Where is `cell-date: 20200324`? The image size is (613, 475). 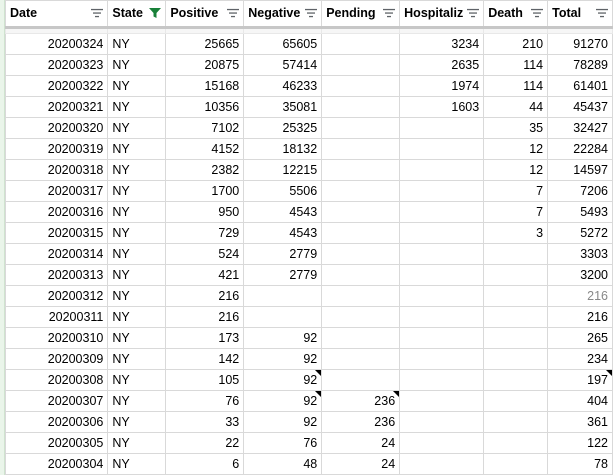 cell-date: 20200324 is located at coordinates (56, 44).